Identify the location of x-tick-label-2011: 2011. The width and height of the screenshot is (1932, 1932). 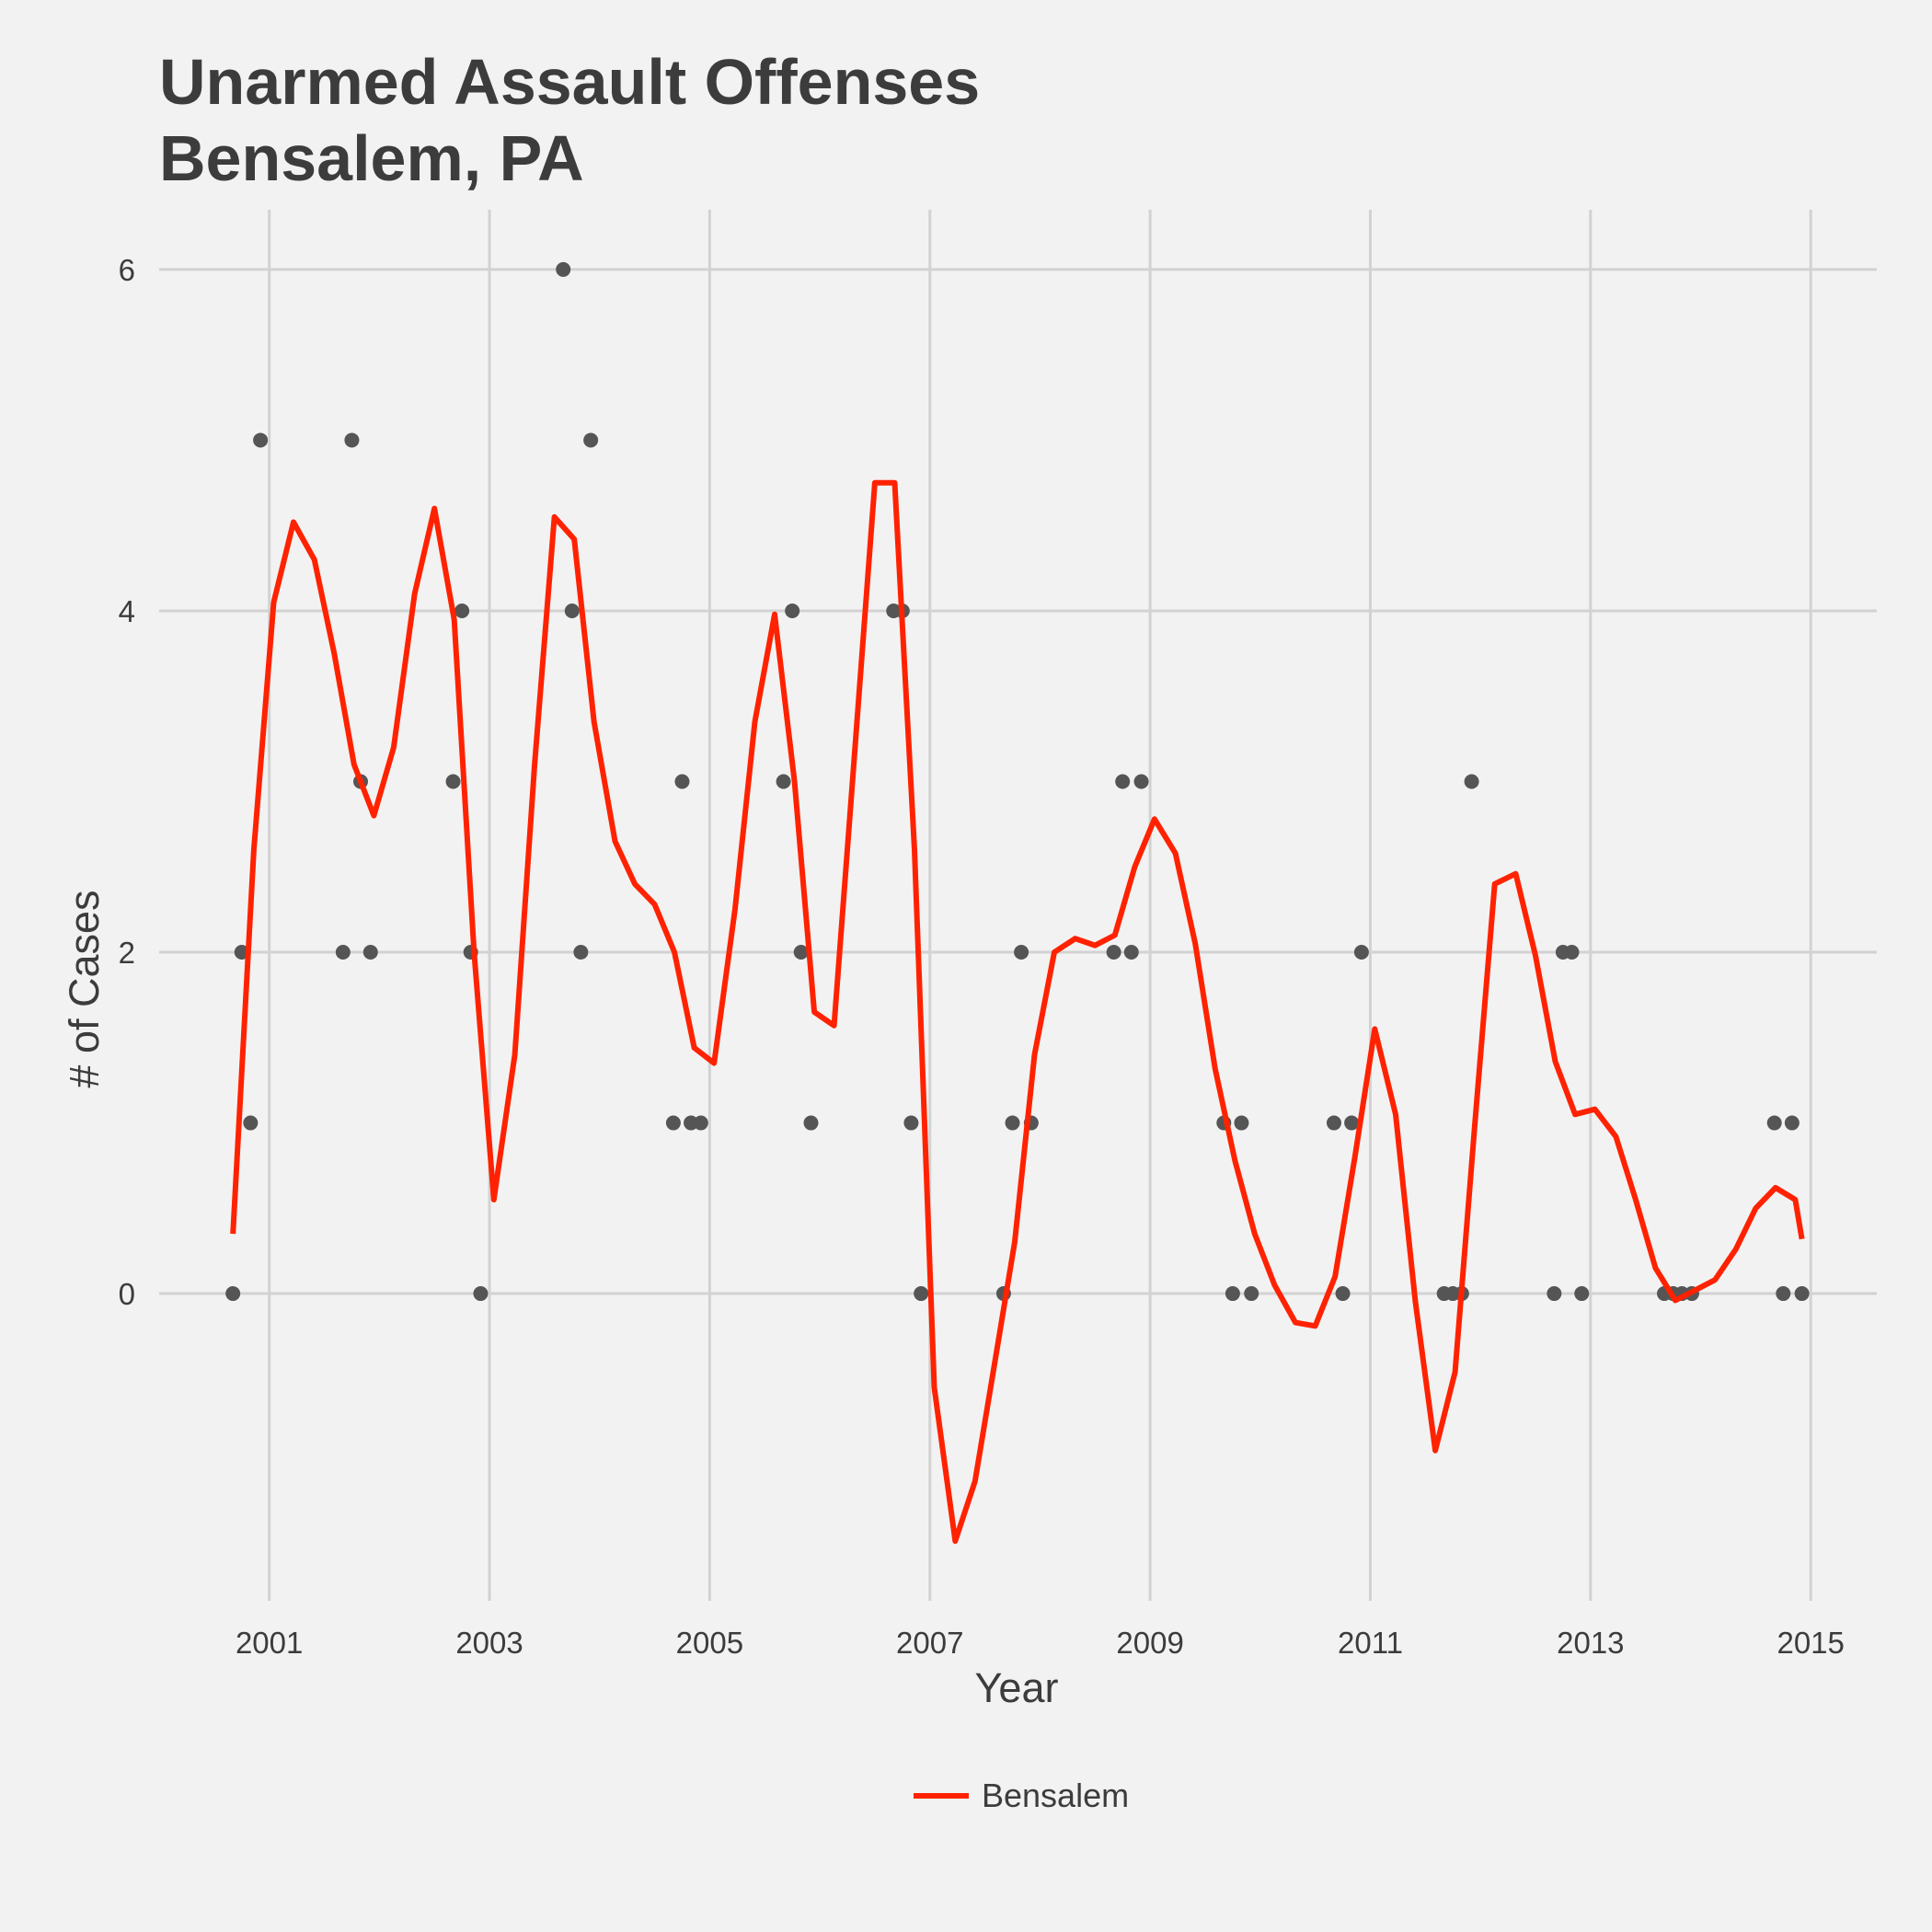
(1370, 1643).